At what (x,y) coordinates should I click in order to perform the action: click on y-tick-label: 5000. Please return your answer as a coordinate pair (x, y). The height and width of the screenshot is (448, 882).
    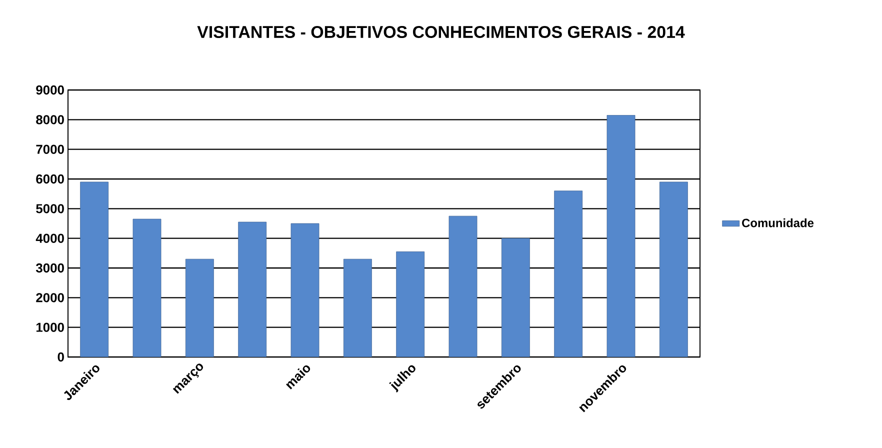
    Looking at the image, I should click on (50, 209).